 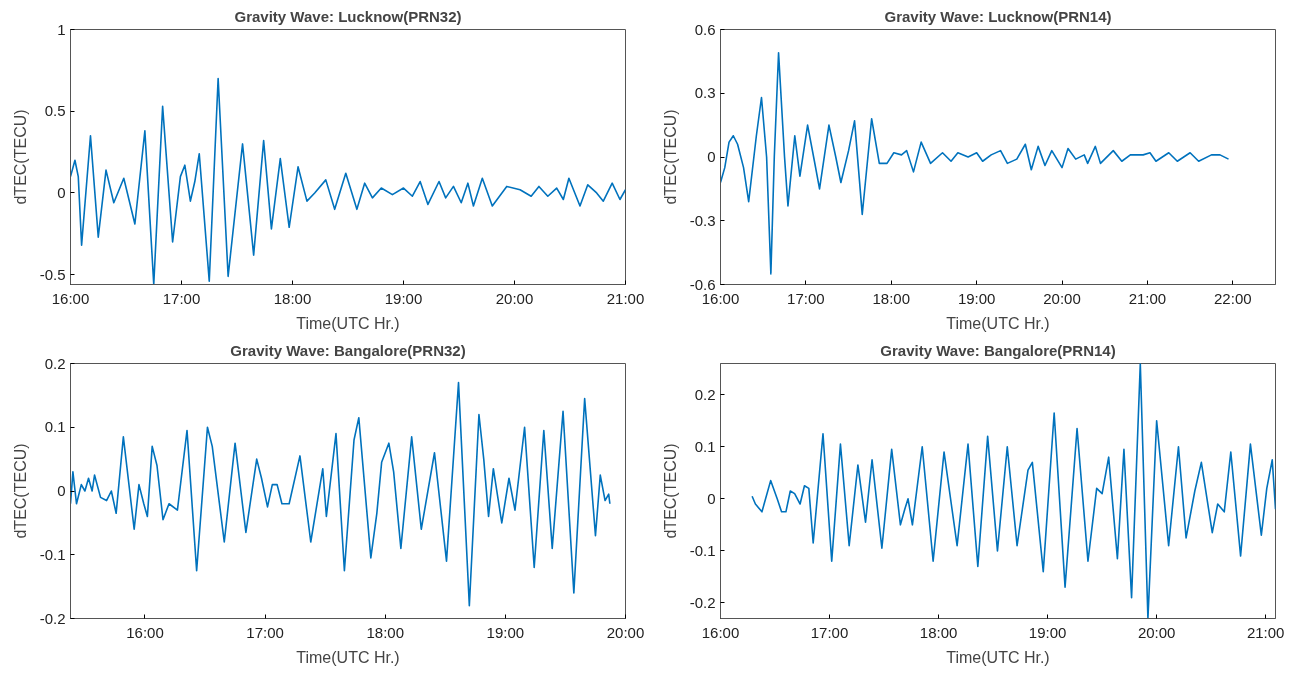 What do you see at coordinates (348, 350) in the screenshot?
I see `chart-title: Gravity Wave: Bangalore(PRN32)` at bounding box center [348, 350].